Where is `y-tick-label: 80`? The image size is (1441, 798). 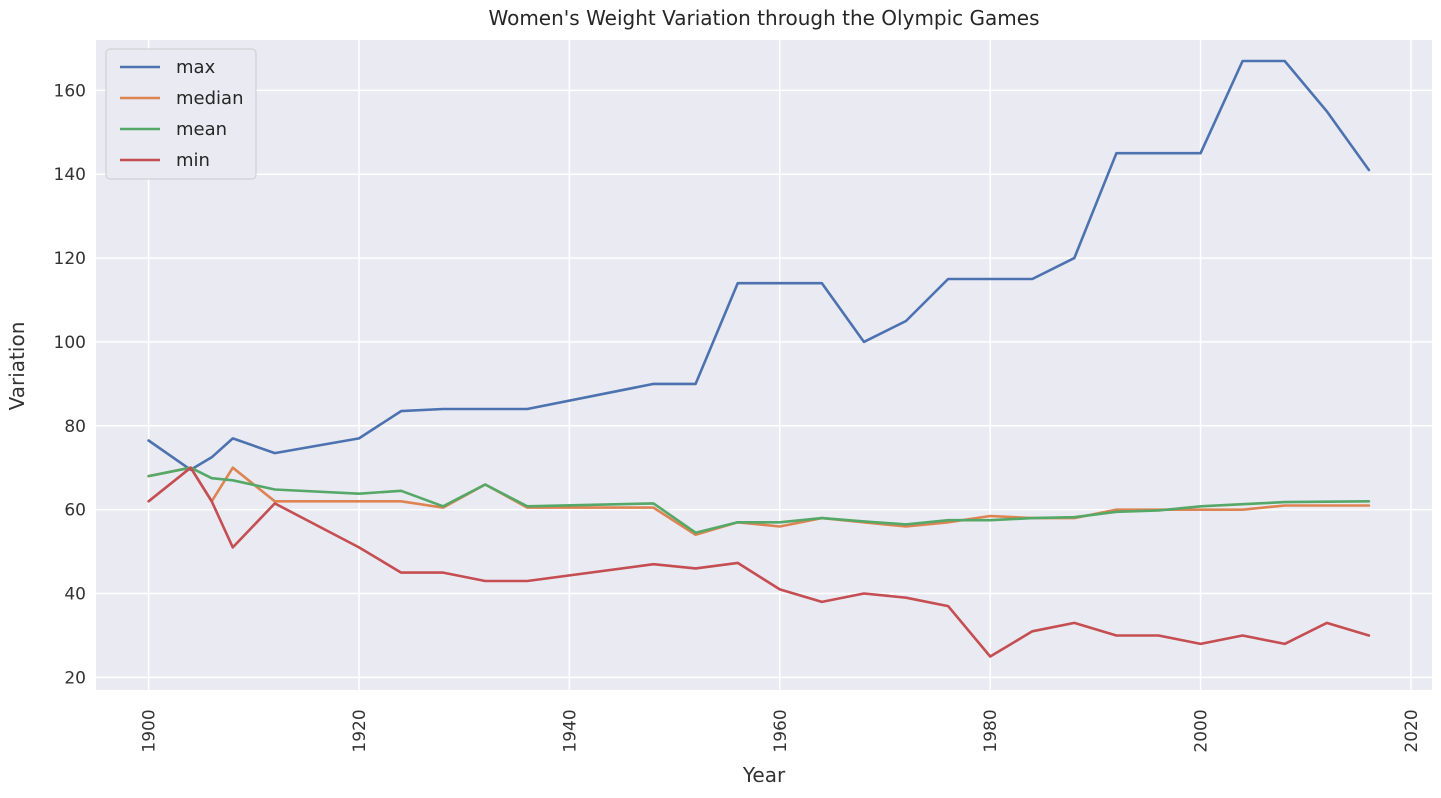
y-tick-label: 80 is located at coordinates (75, 427).